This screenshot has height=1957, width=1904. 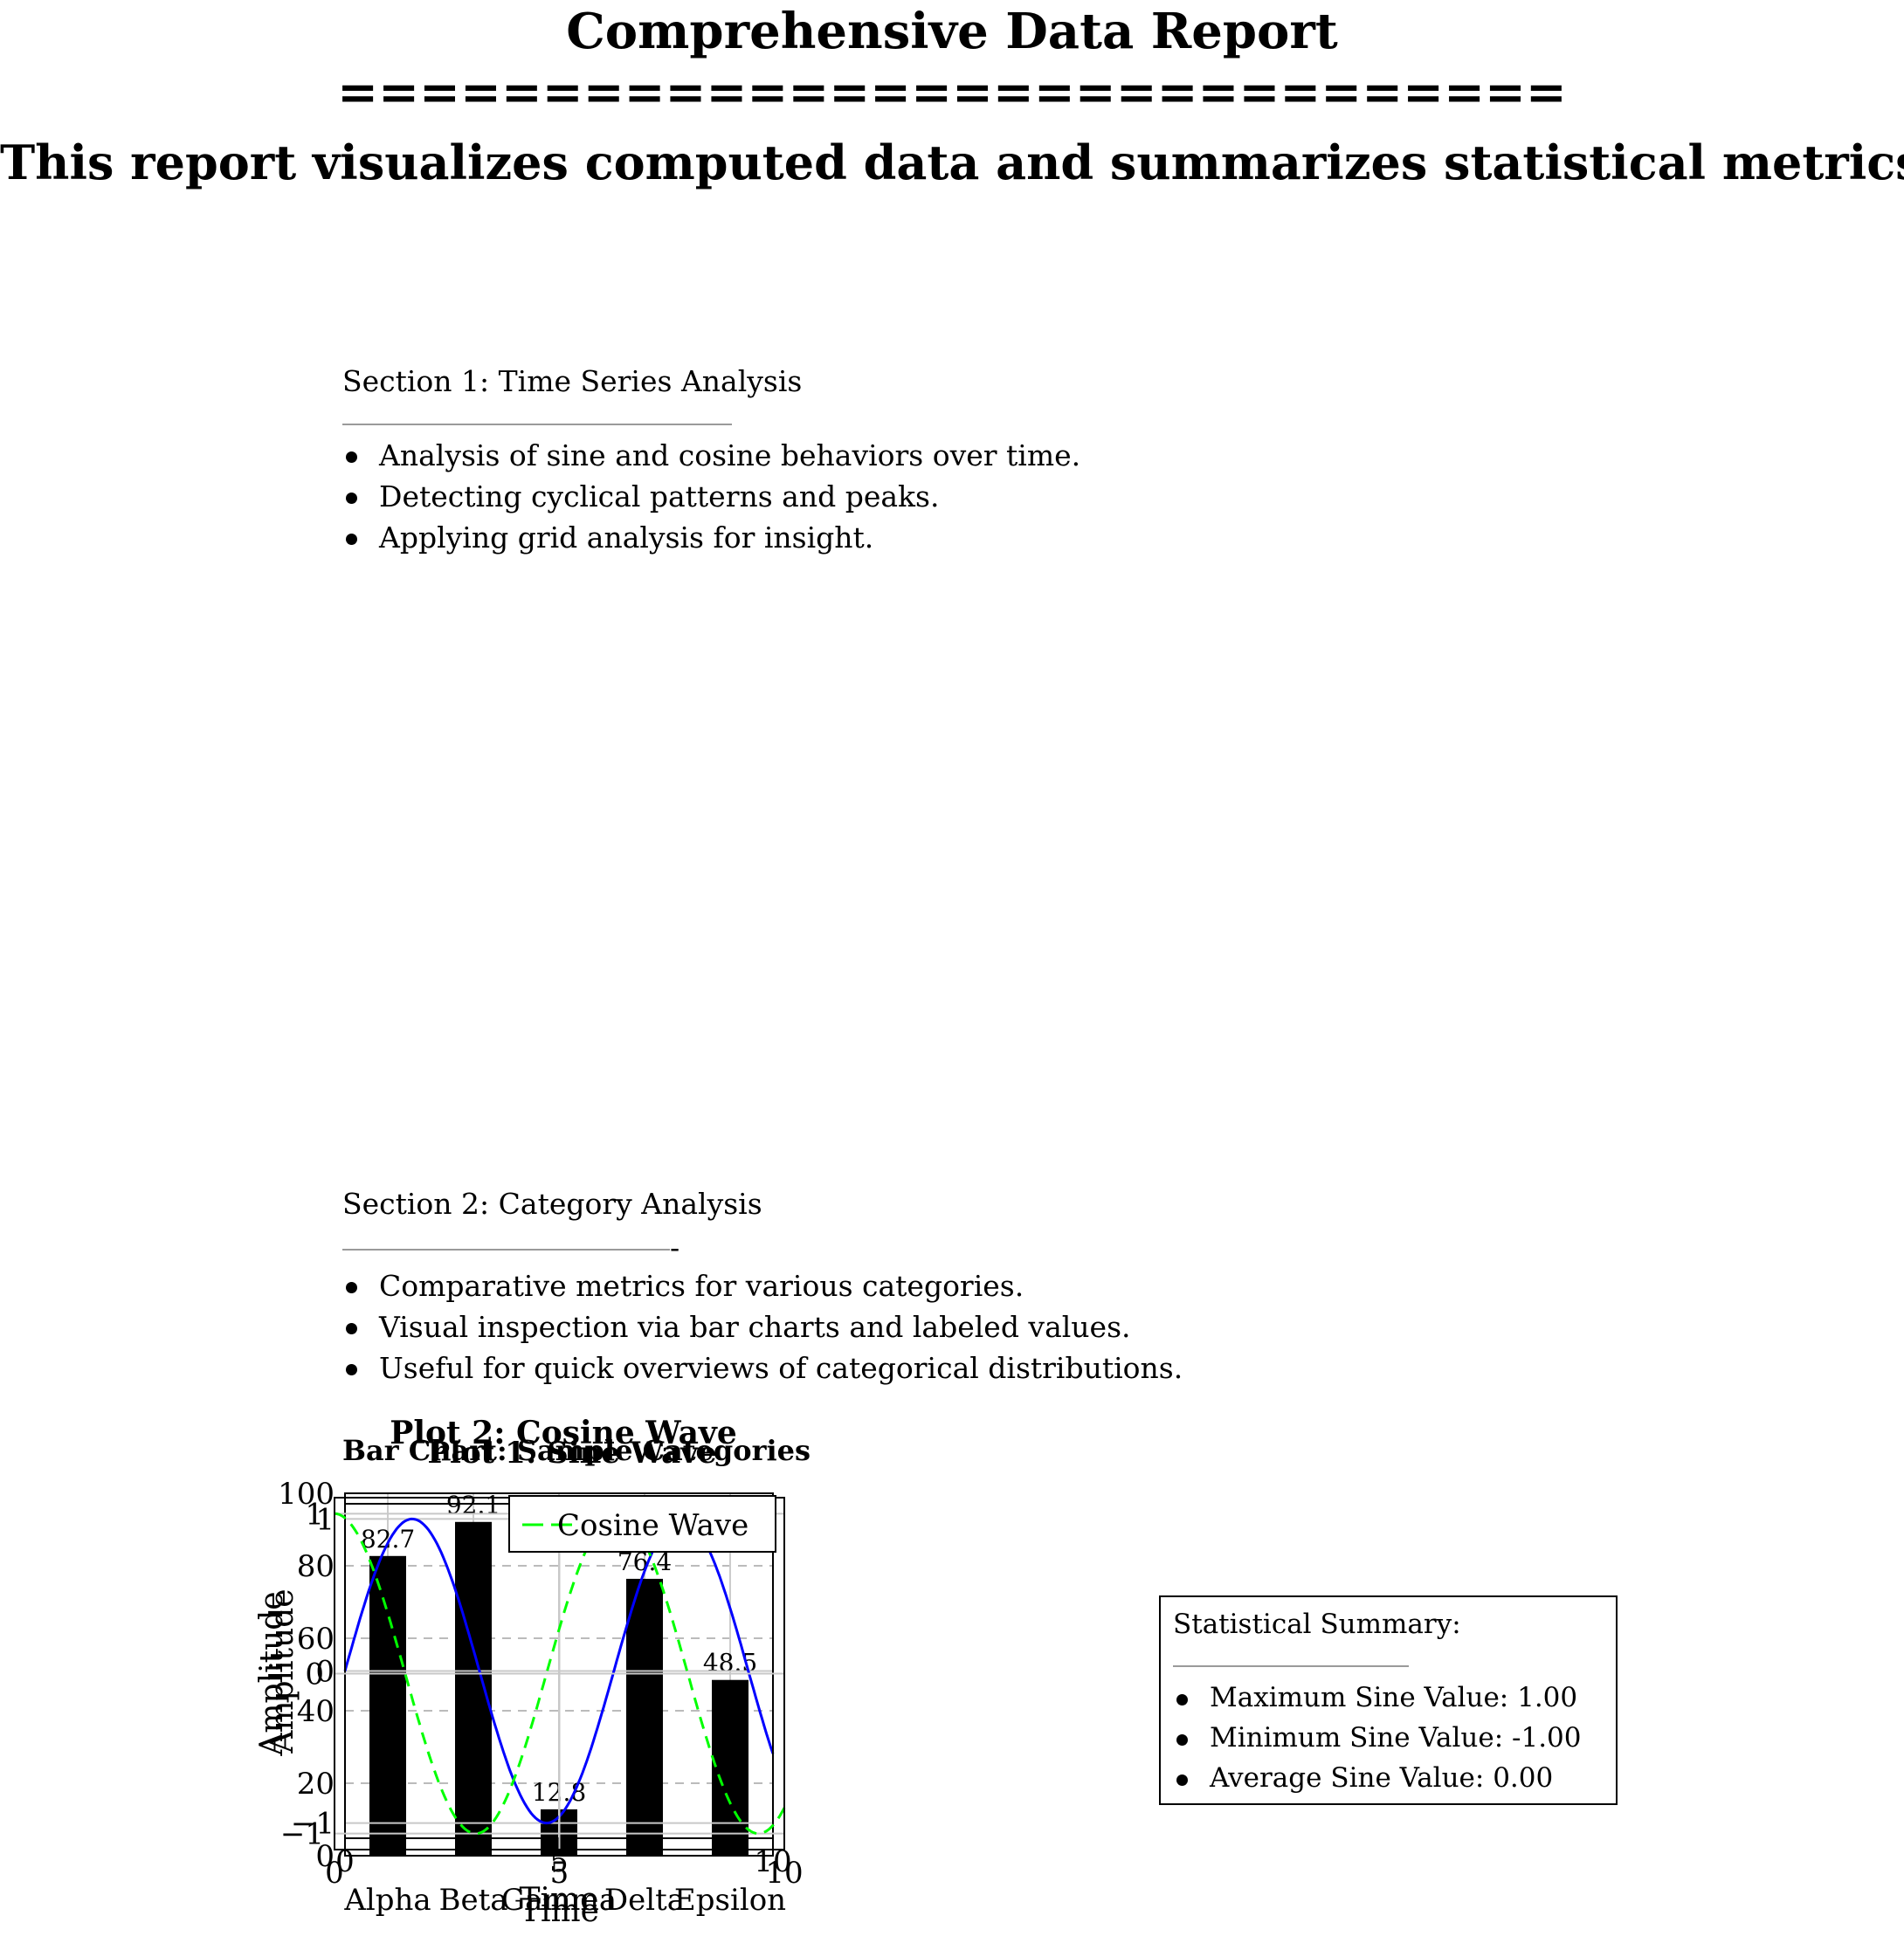 What do you see at coordinates (559, 1911) in the screenshot?
I see `cosine-x-axis-label: Time` at bounding box center [559, 1911].